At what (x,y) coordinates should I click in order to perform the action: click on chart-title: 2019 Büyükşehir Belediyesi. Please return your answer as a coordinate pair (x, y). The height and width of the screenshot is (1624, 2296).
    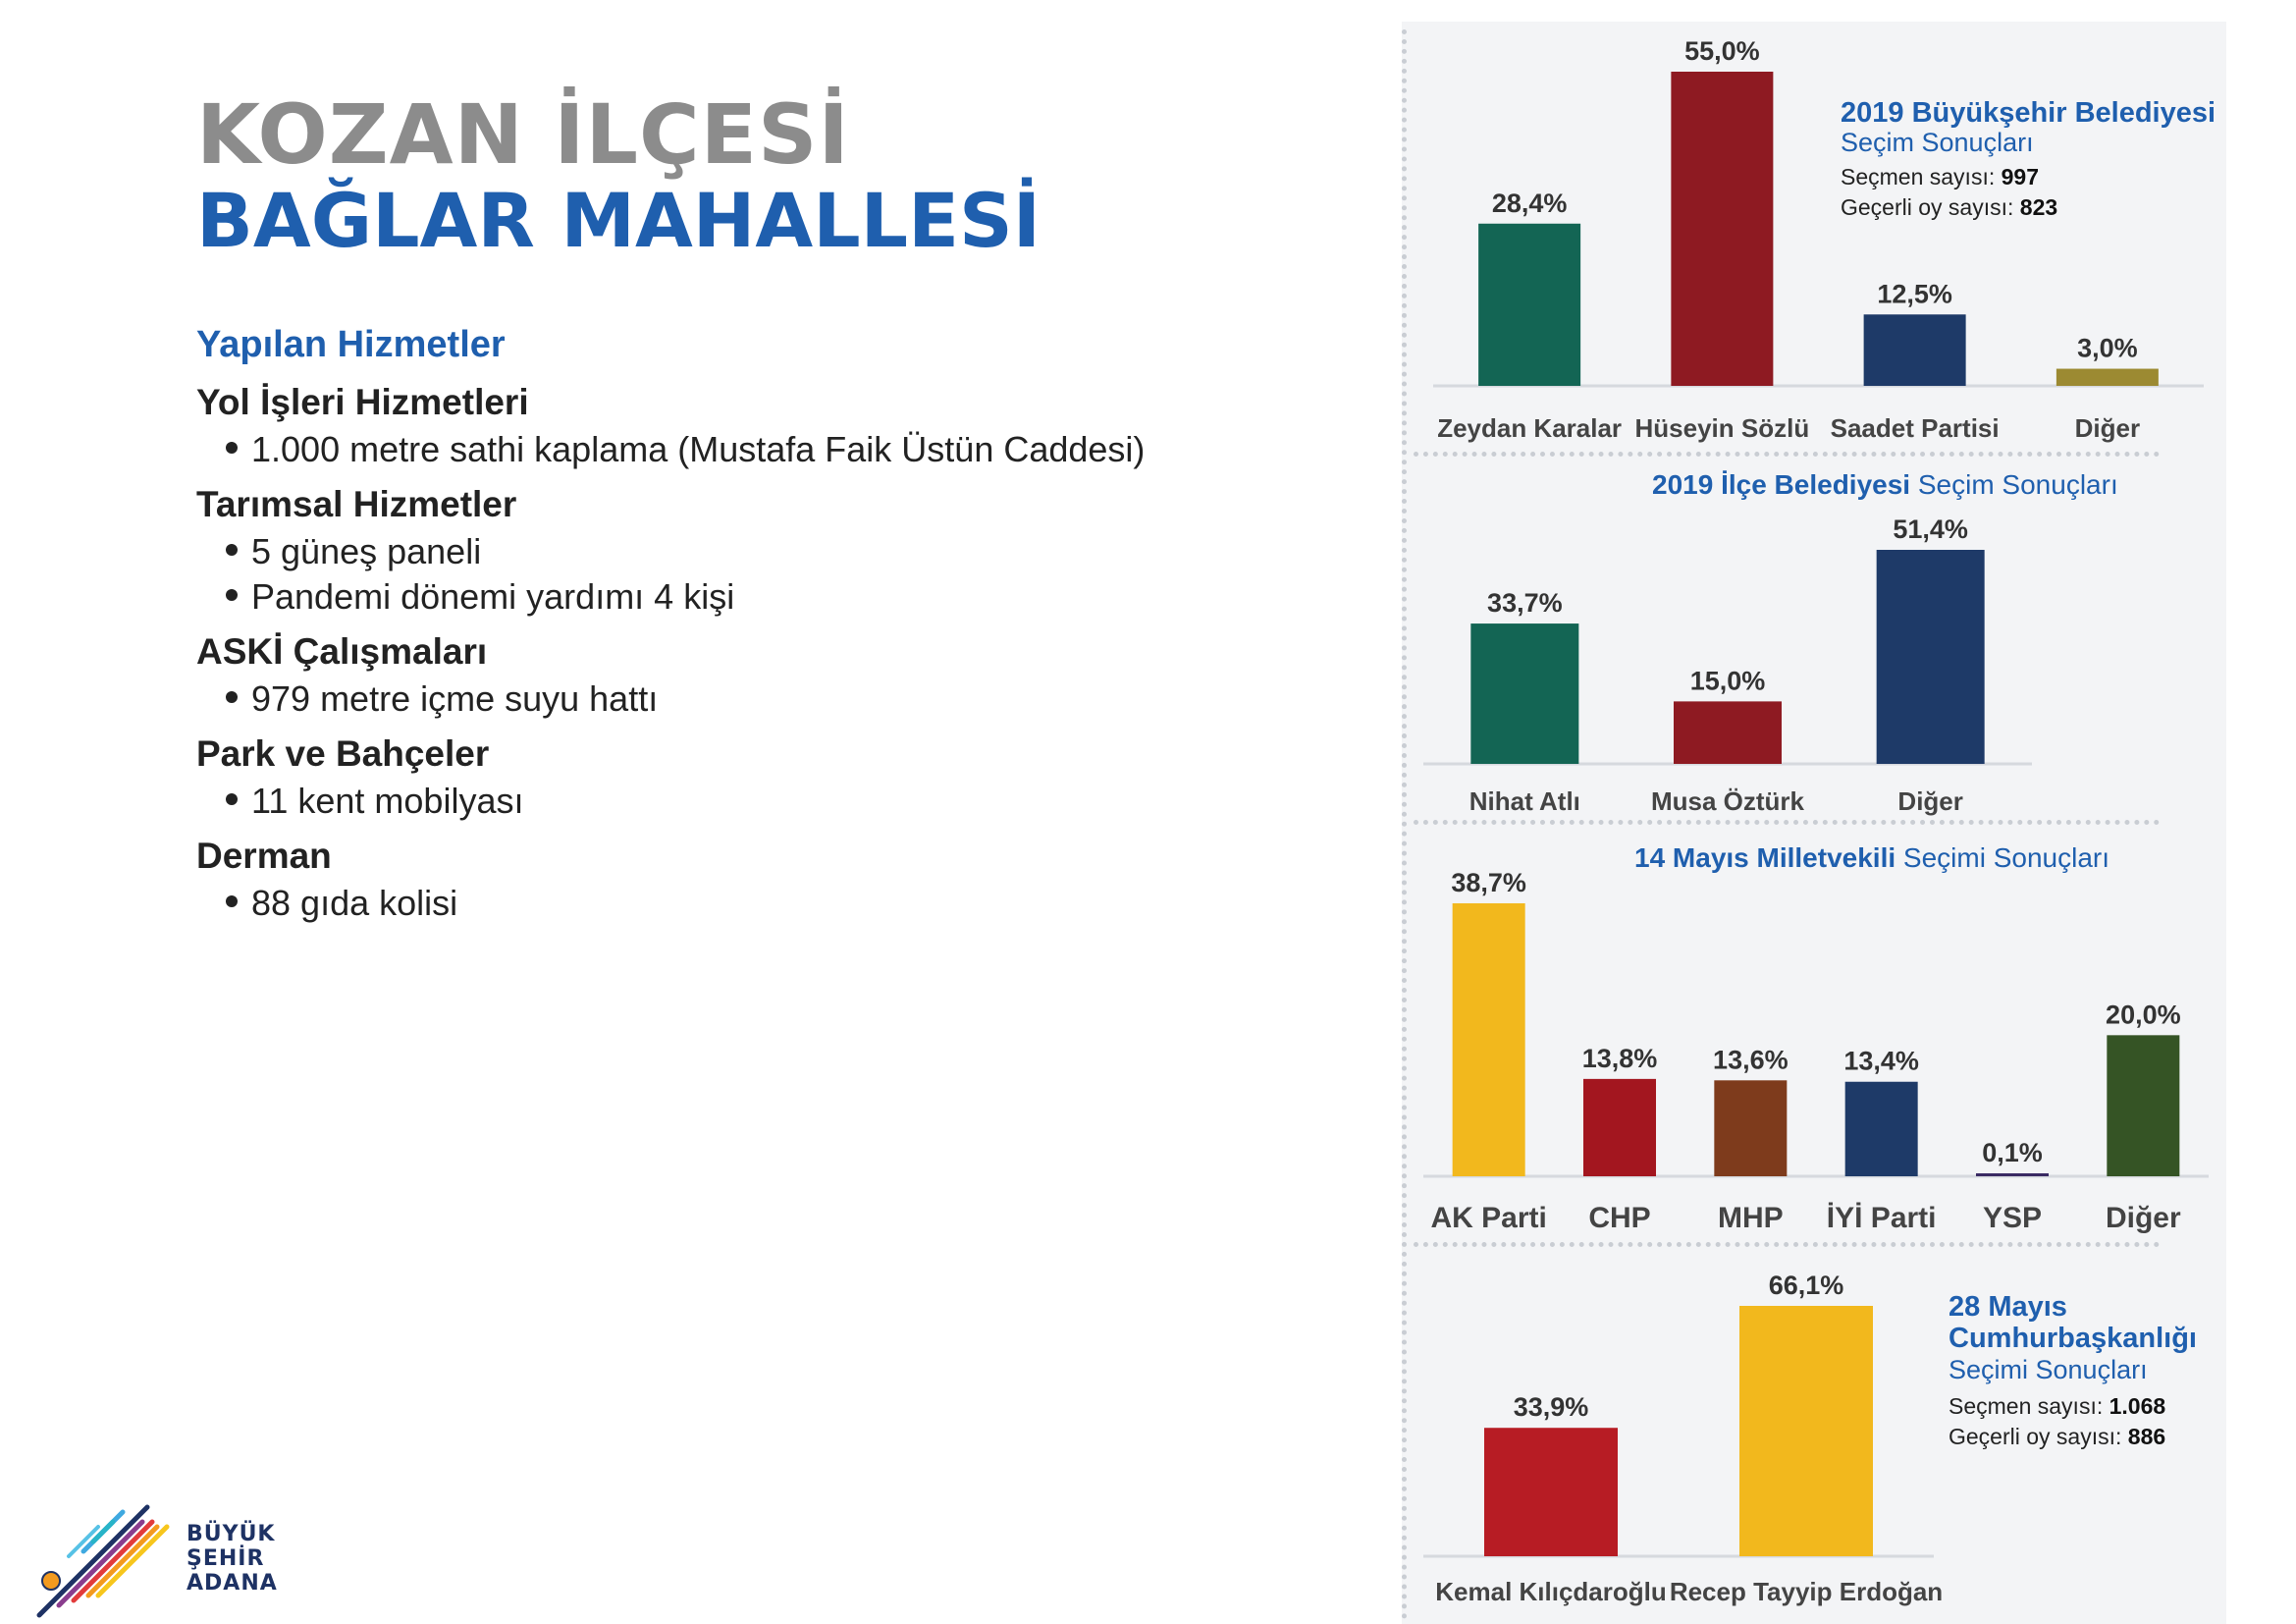
    Looking at the image, I should click on (2028, 113).